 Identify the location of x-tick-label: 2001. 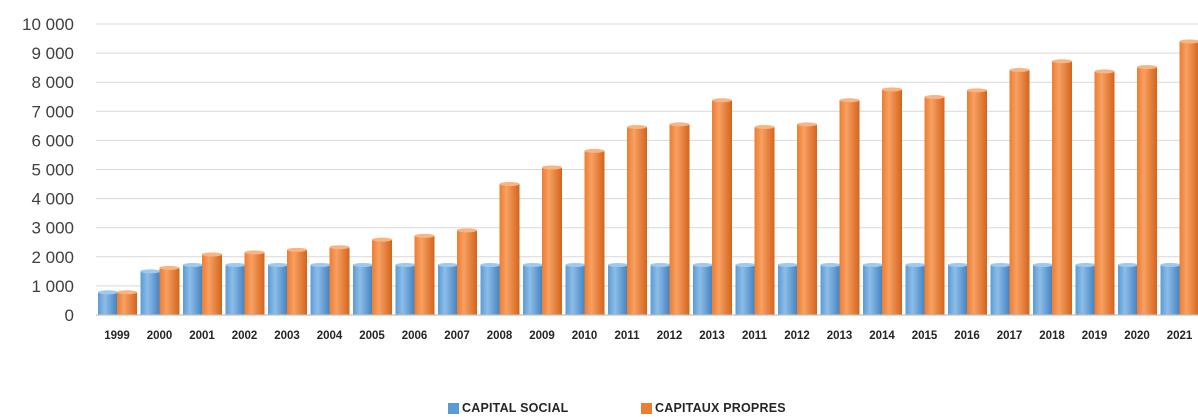
(202, 336).